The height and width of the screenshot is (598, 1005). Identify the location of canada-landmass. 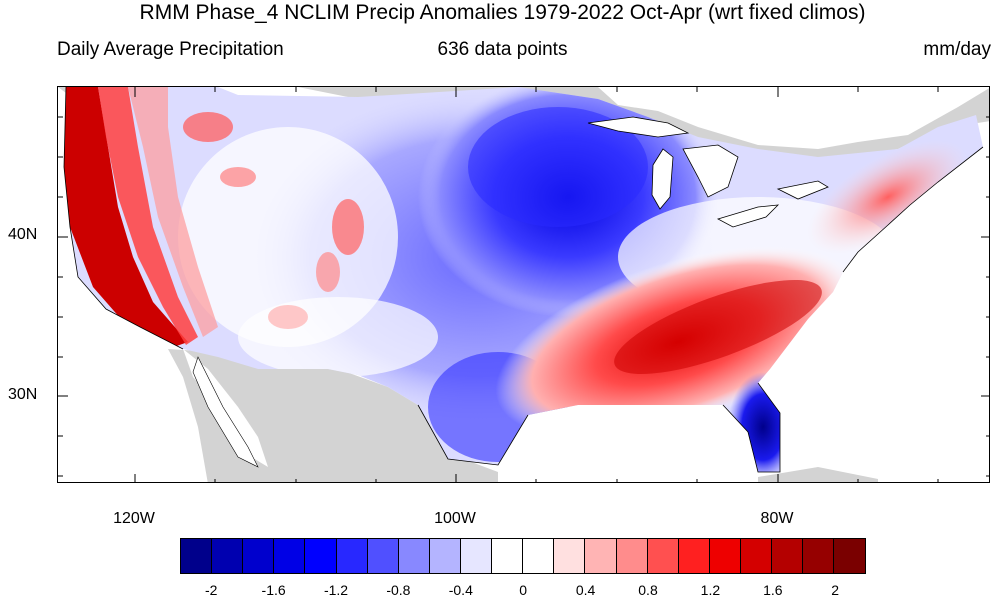
(643, 123).